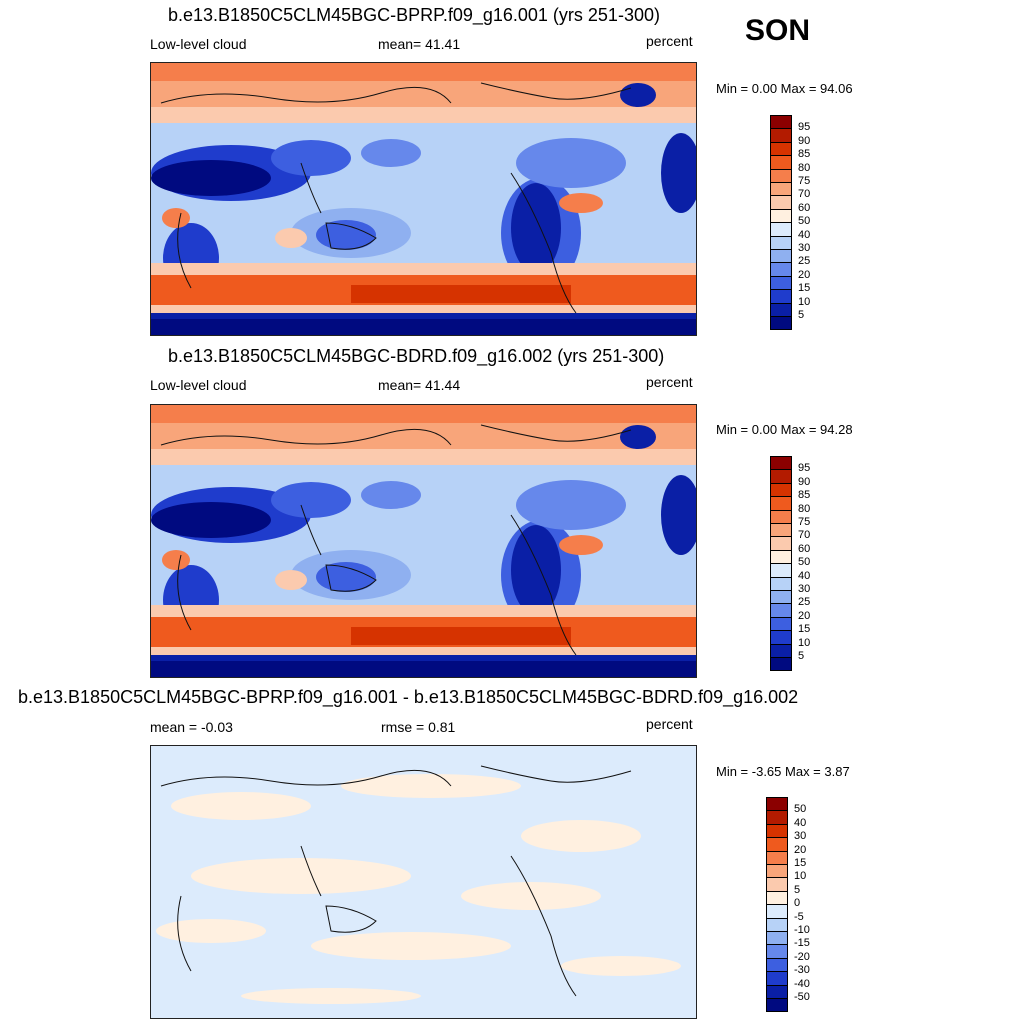 The height and width of the screenshot is (1024, 1024). What do you see at coordinates (669, 41) in the screenshot?
I see `panel1-units-label: percent` at bounding box center [669, 41].